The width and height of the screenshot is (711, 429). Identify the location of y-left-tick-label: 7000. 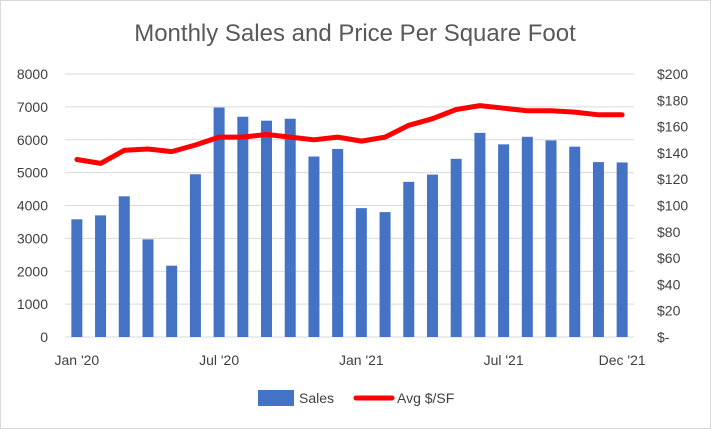
(32, 107).